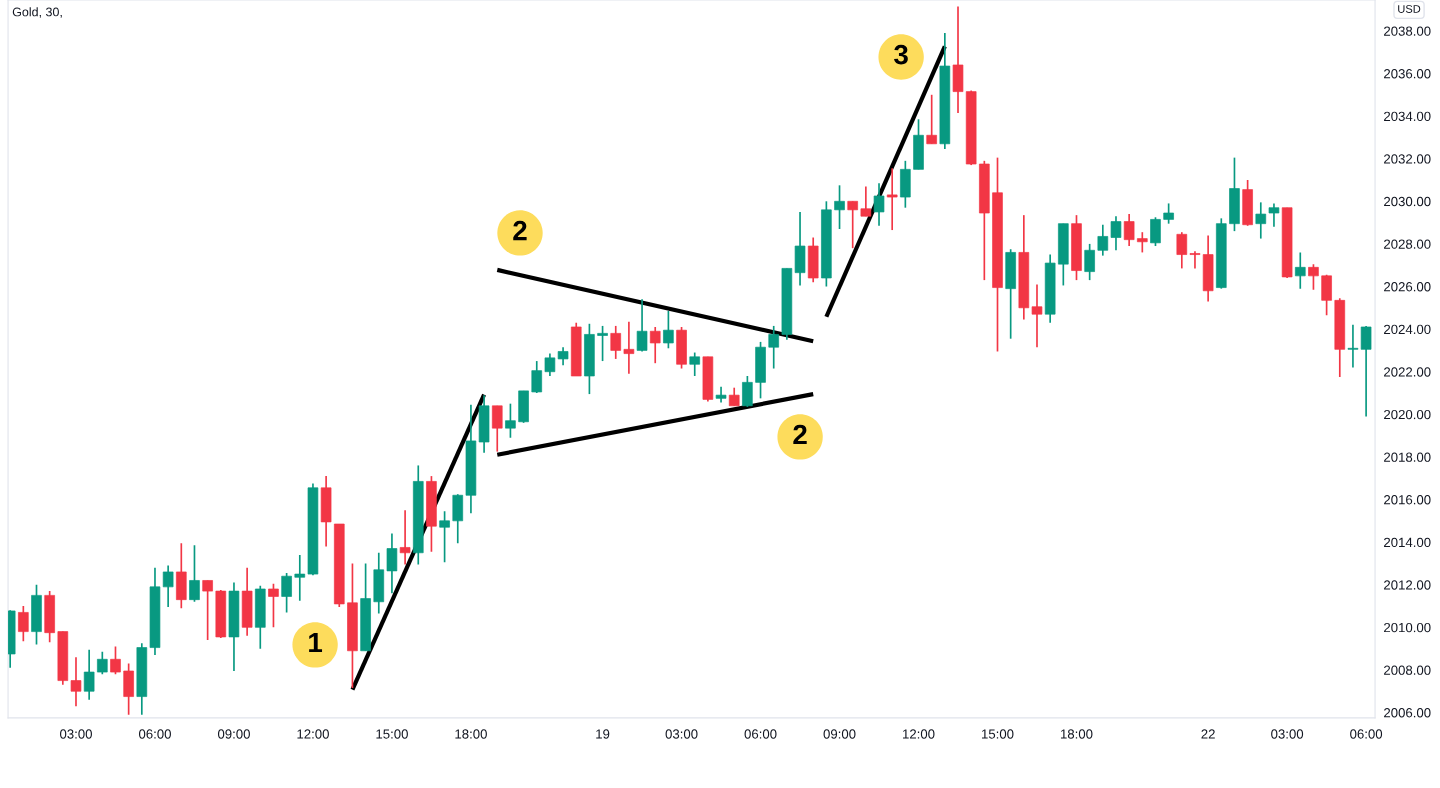 Image resolution: width=1440 pixels, height=788 pixels. I want to click on y-tick-label: 2028.00, so click(1407, 244).